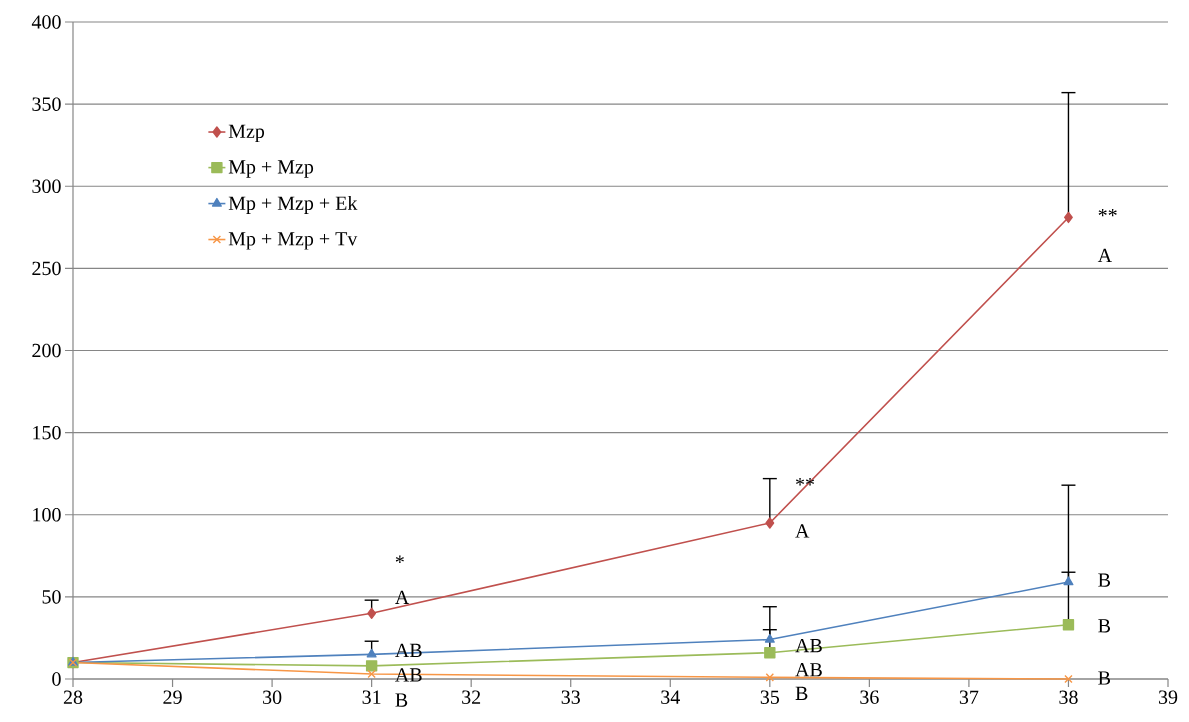 This screenshot has width=1189, height=722. I want to click on x-tick-label: 30, so click(272, 697).